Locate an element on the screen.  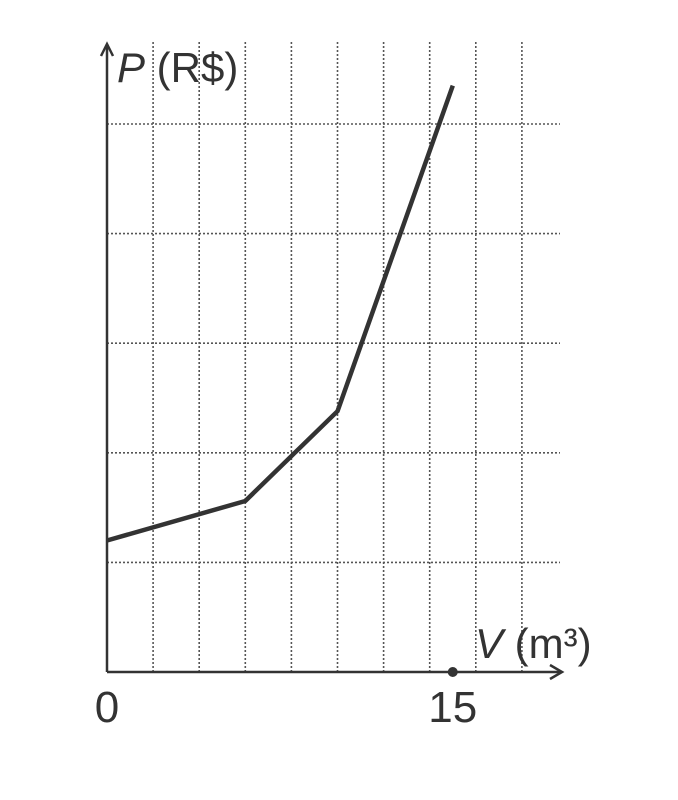
x-axis-label: V (m³) is located at coordinates (533, 643).